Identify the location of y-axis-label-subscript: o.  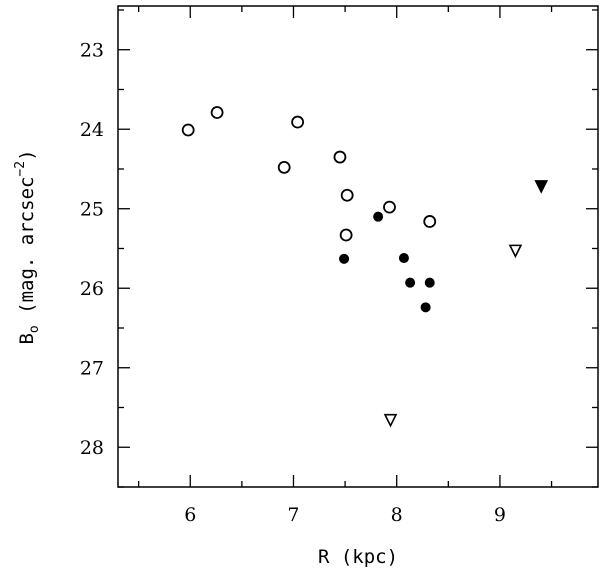
(34, 329).